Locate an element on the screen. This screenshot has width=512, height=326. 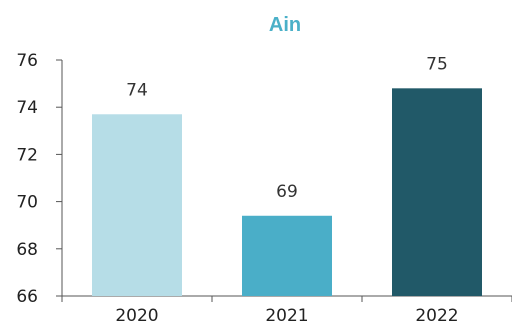
x-tick-label: 2021 is located at coordinates (286, 316).